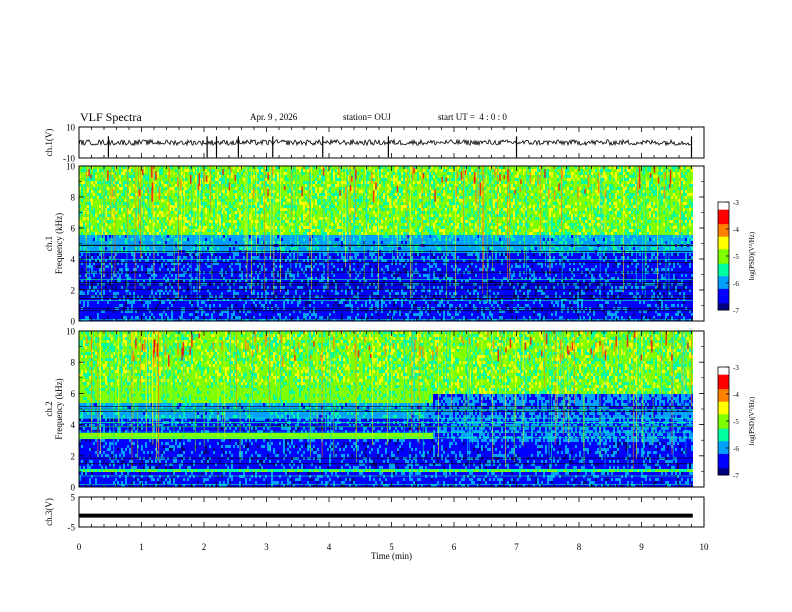 The image size is (792, 612). I want to click on figure-title: VLF Spectra, so click(111, 117).